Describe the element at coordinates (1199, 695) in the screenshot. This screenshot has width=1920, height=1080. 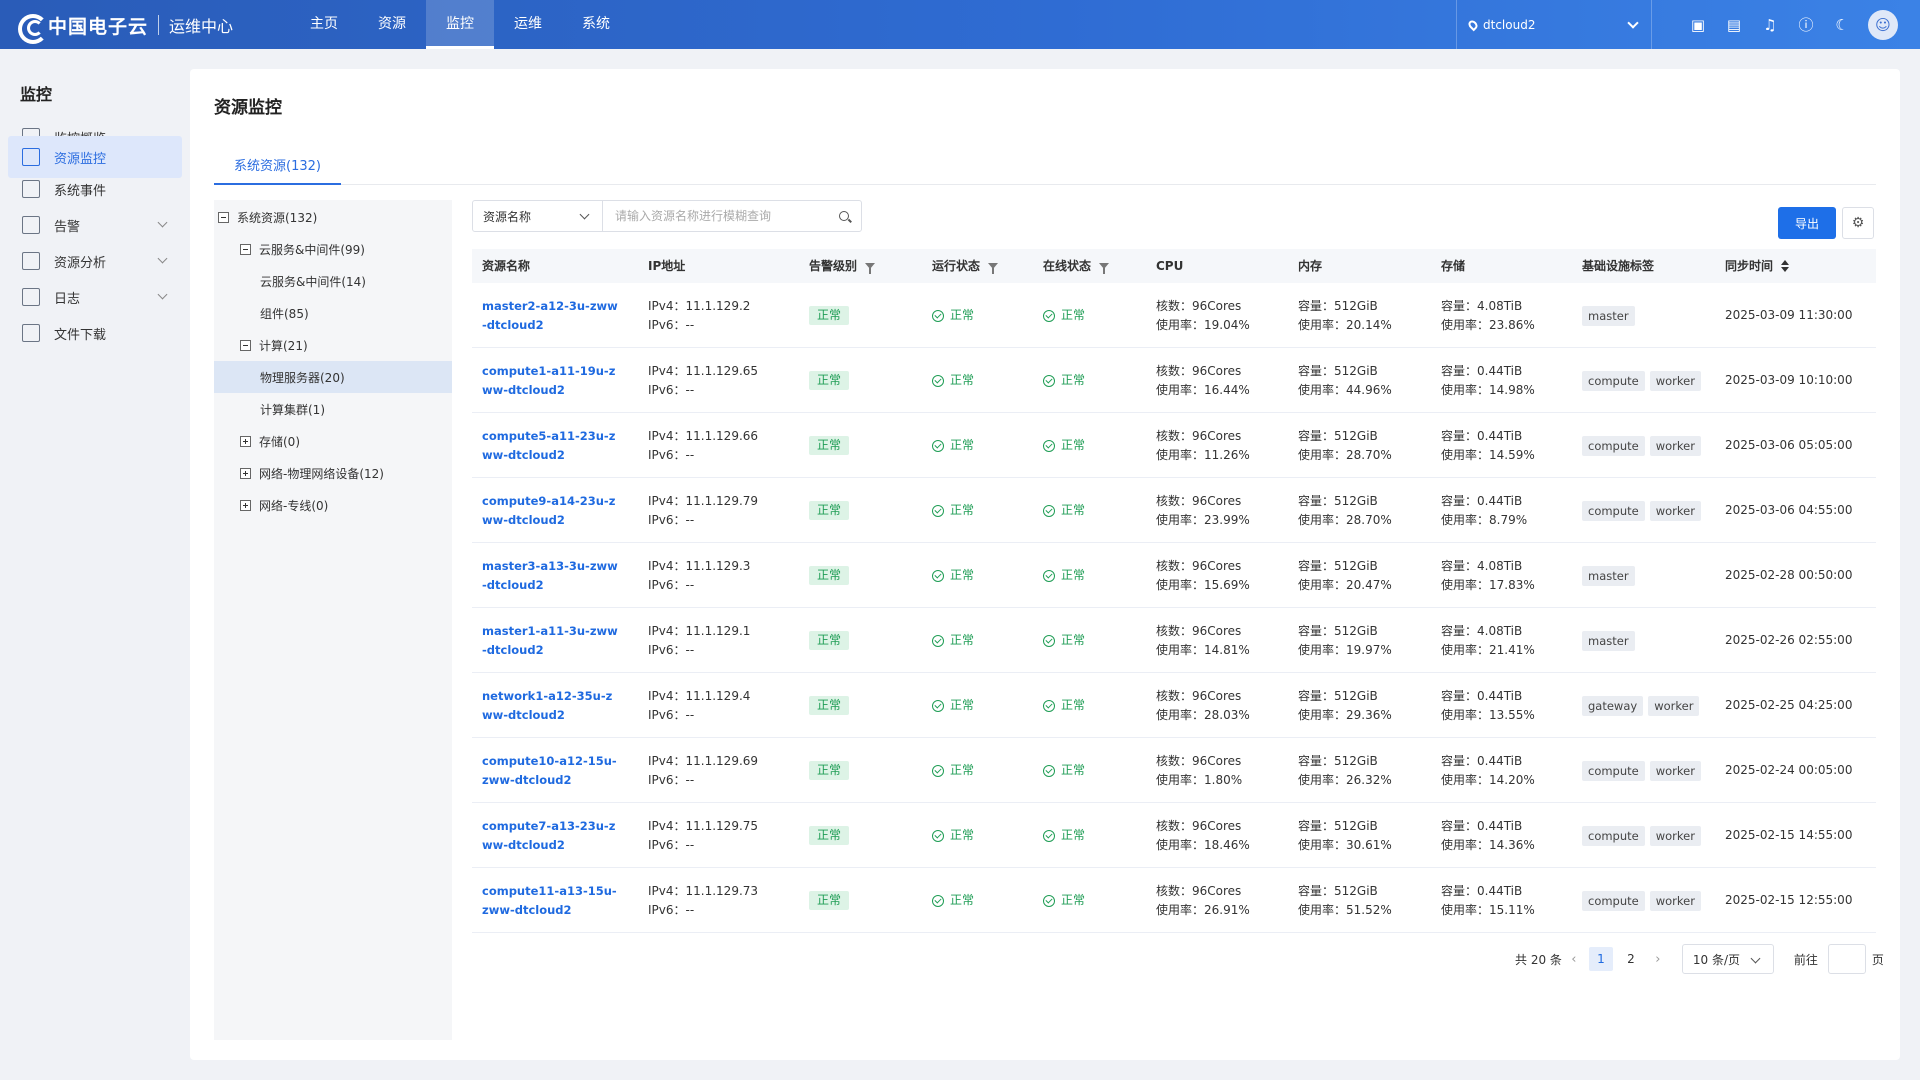
I see `cpu-cores: 核数：96Cores` at that location.